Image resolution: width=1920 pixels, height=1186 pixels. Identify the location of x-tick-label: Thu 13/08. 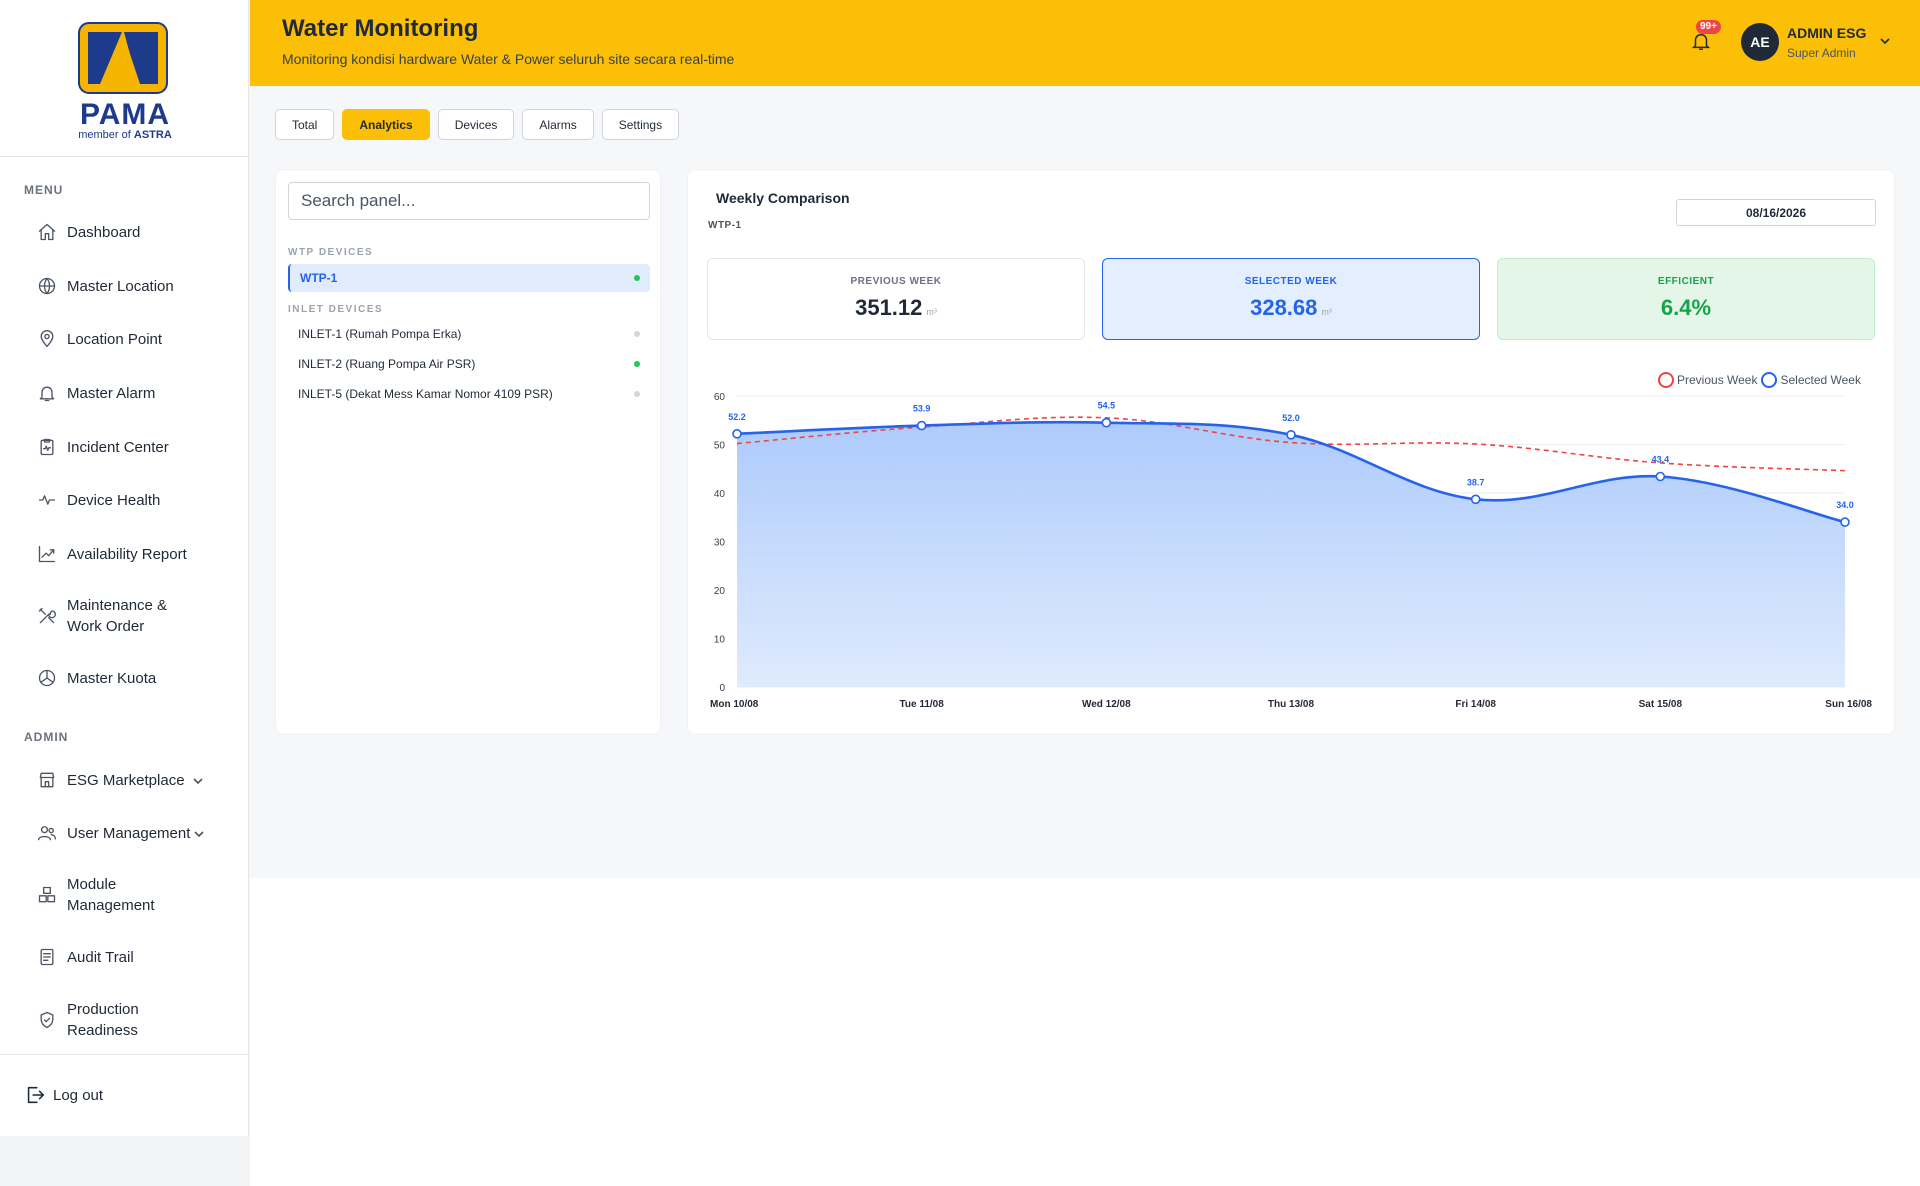
(1291, 704).